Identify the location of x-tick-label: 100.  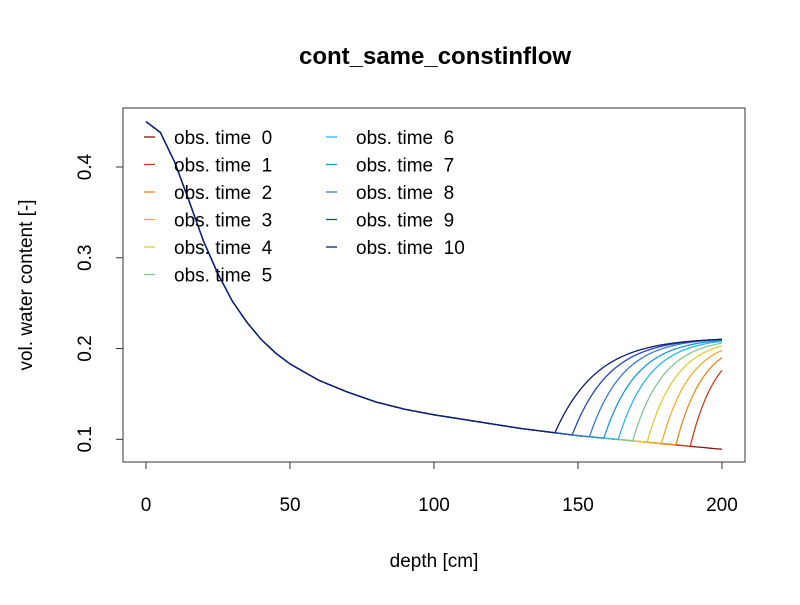
(434, 505).